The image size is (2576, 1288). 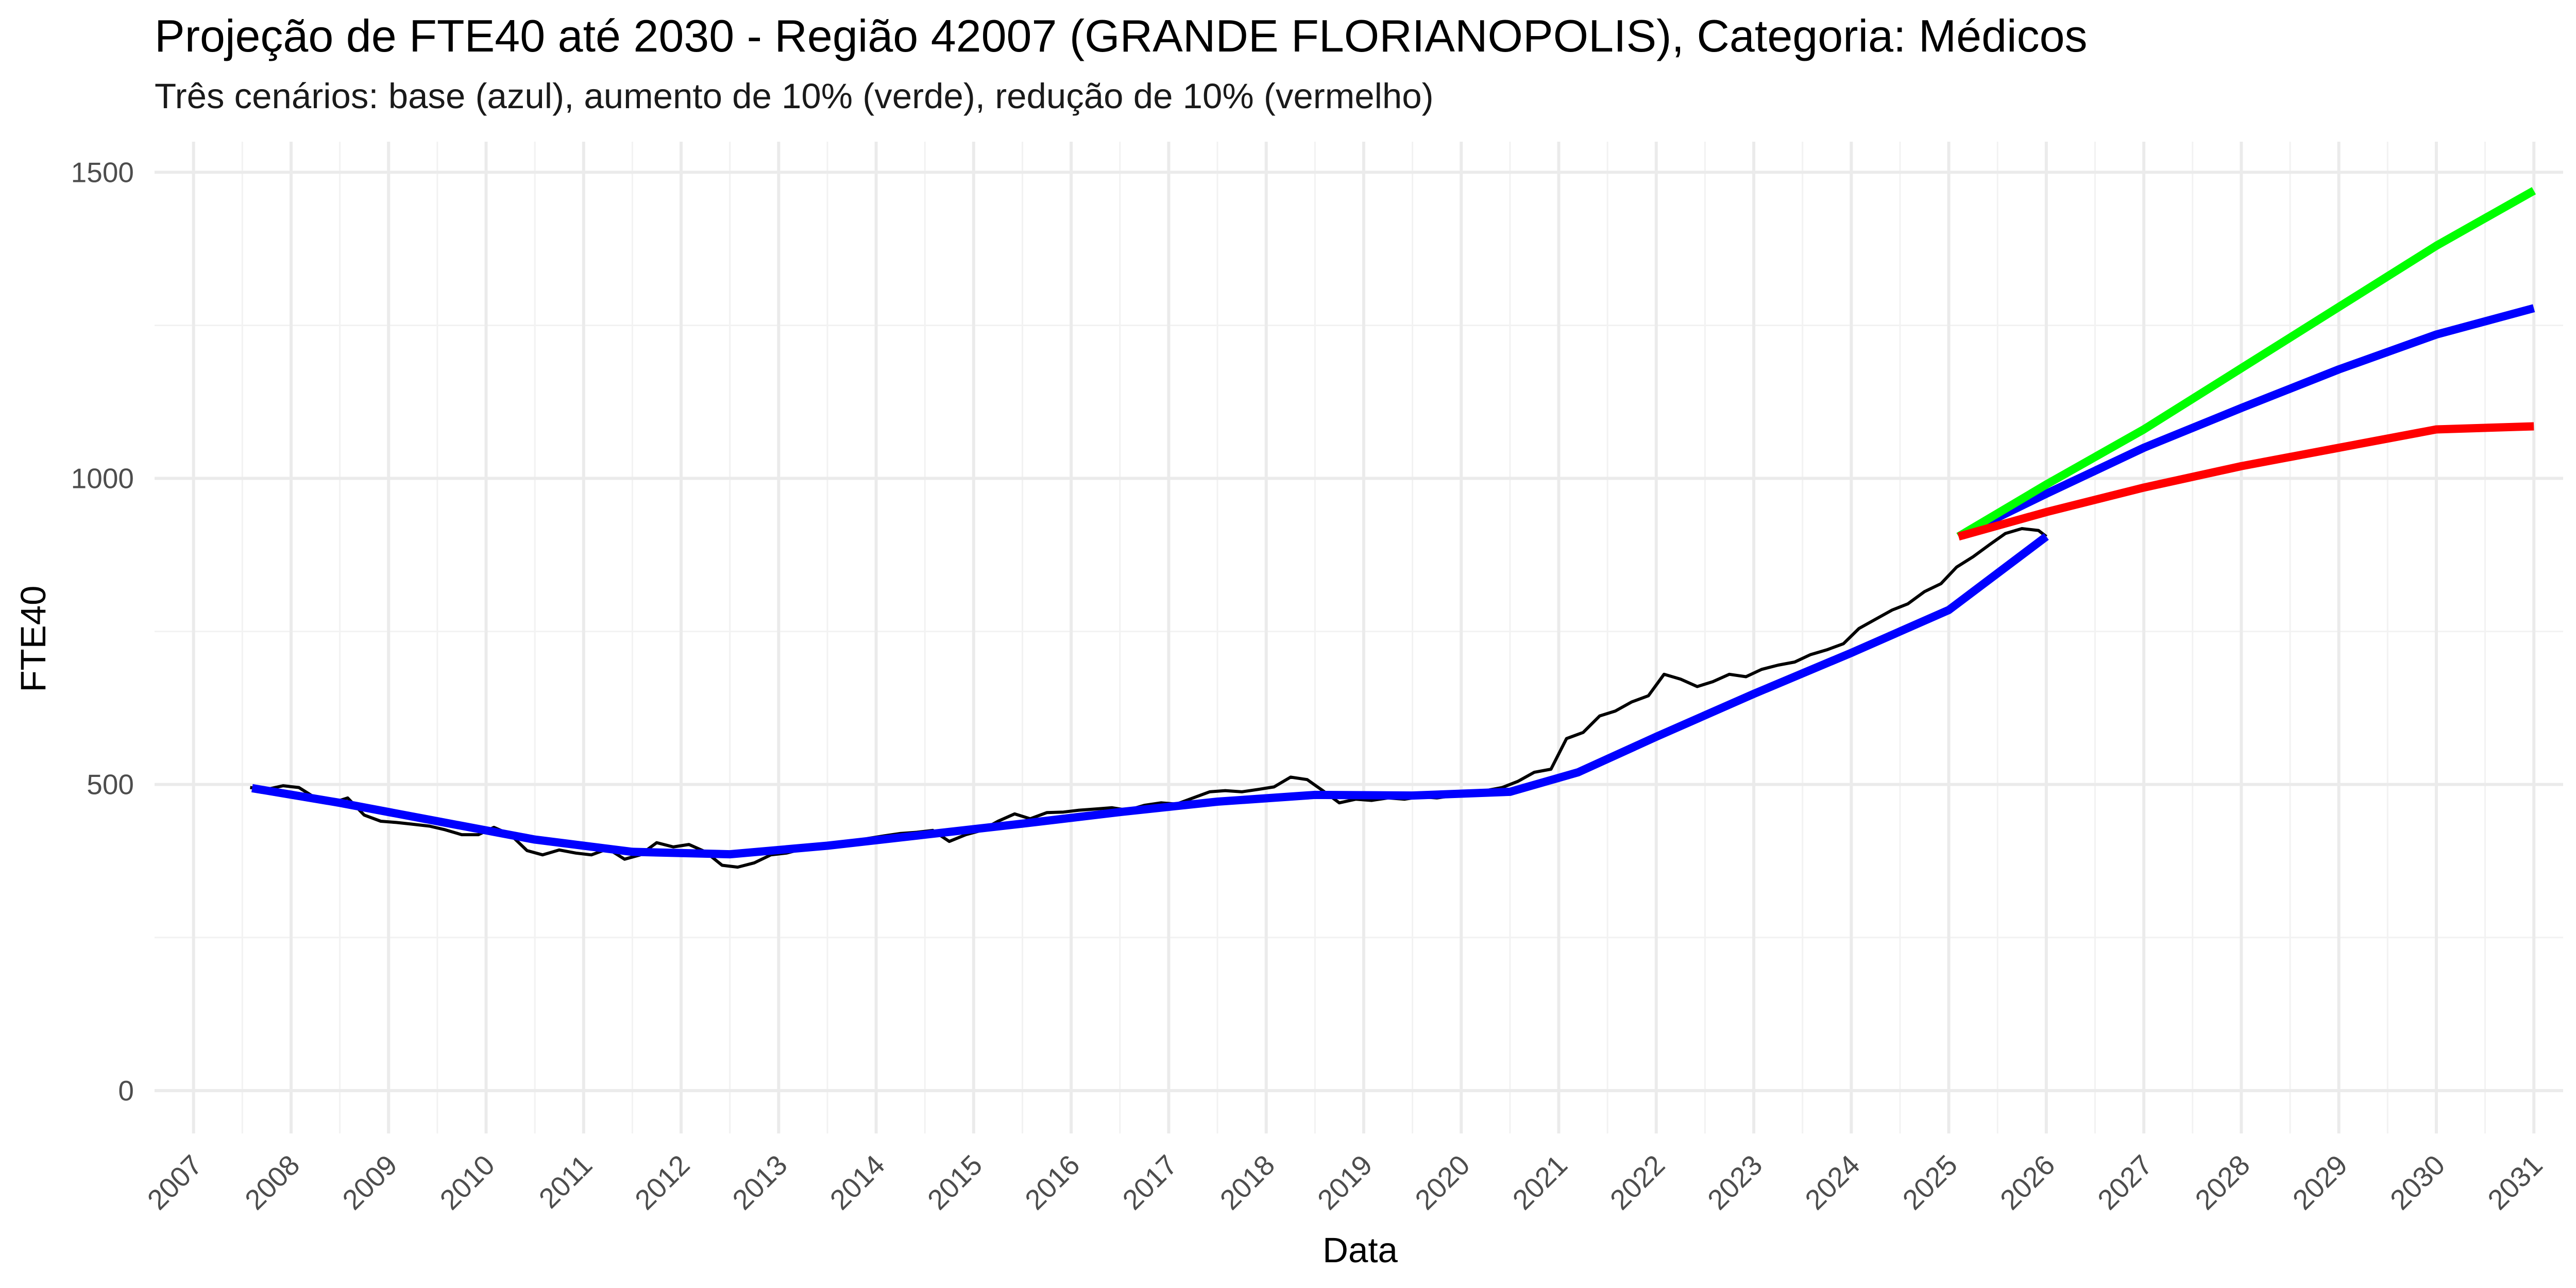 What do you see at coordinates (1052, 1182) in the screenshot?
I see `x-tick-label: 2016` at bounding box center [1052, 1182].